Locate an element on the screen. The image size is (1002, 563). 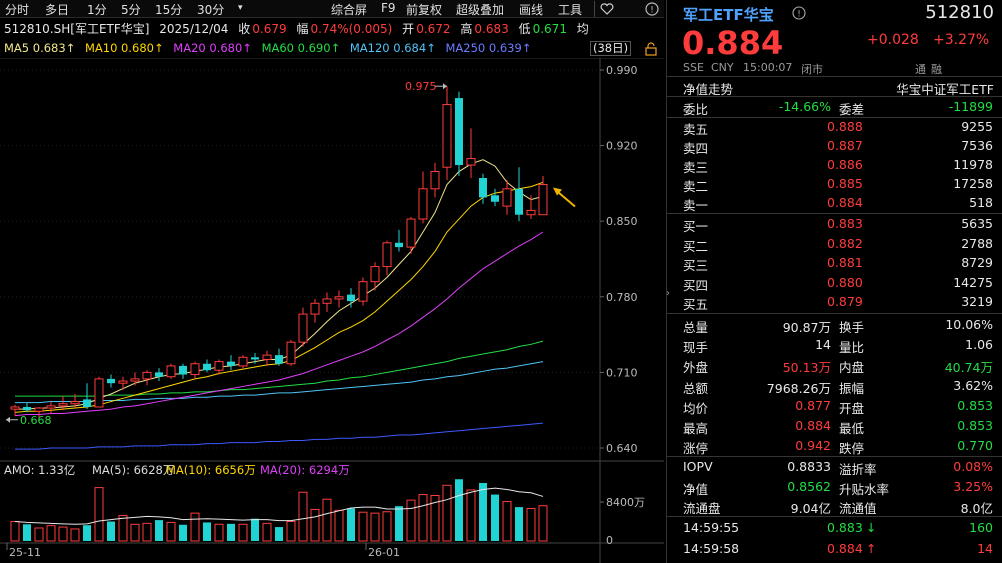
high-value: 0.683 is located at coordinates (491, 29).